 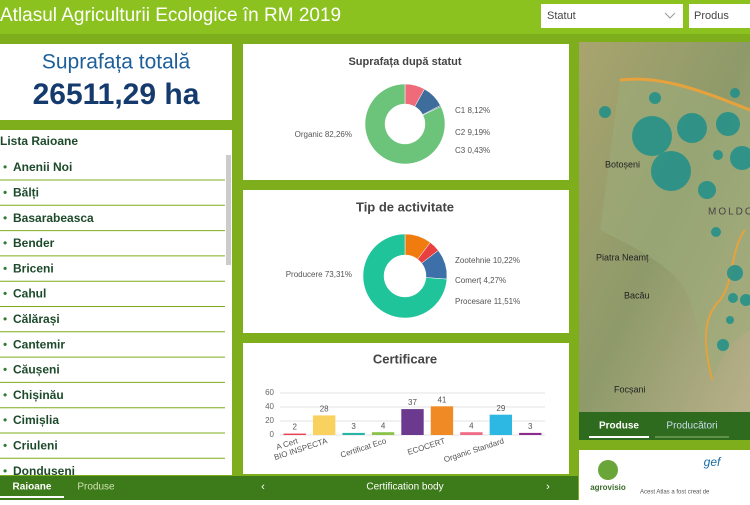 I want to click on list-item: Cimișlia, so click(x=36, y=420).